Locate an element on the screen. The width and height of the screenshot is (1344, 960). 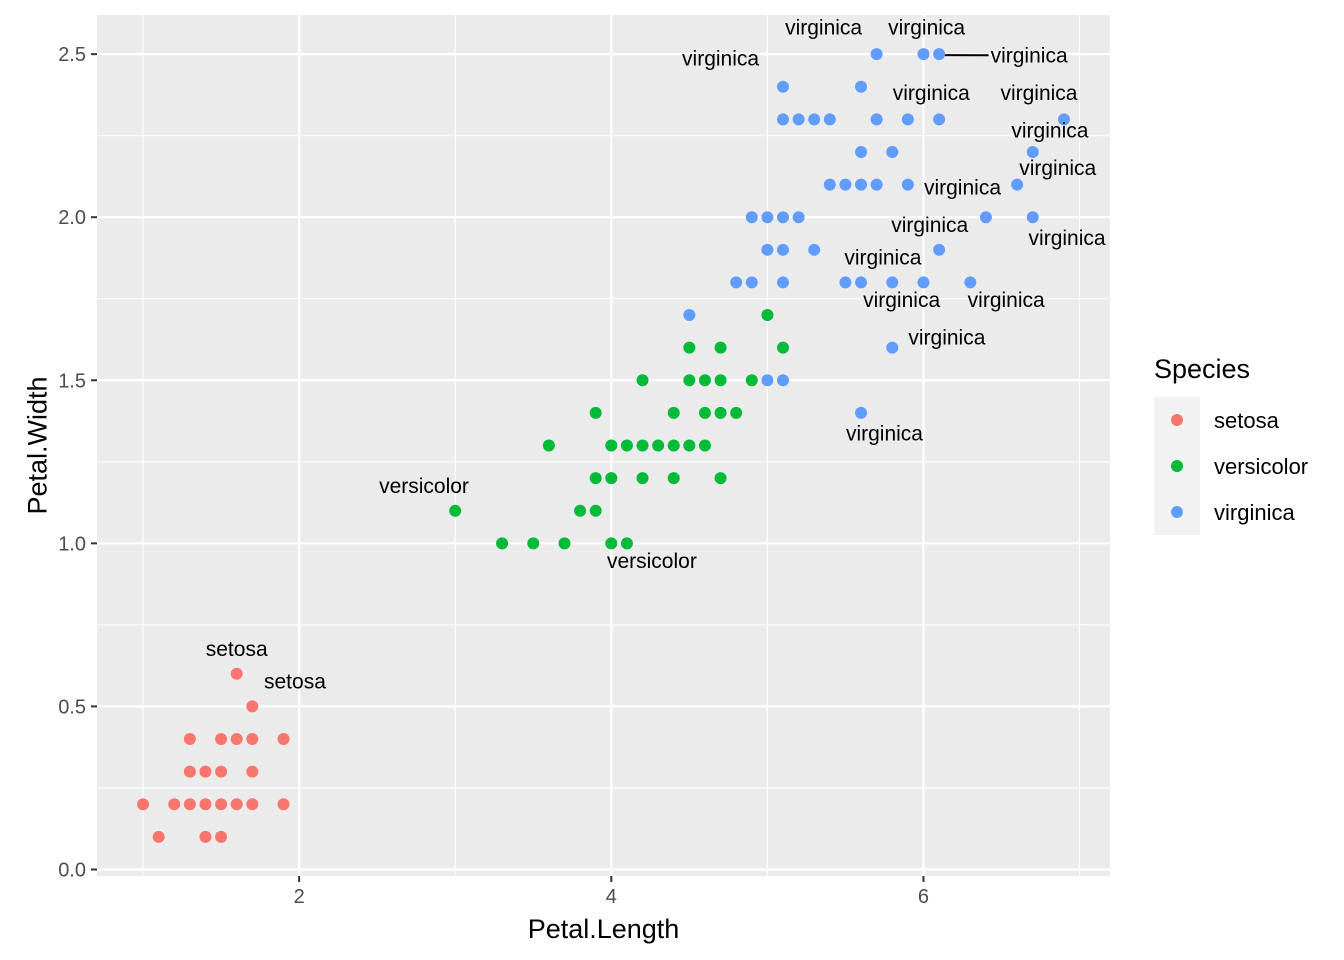
legend-label-versicolor: versicolor is located at coordinates (1261, 466).